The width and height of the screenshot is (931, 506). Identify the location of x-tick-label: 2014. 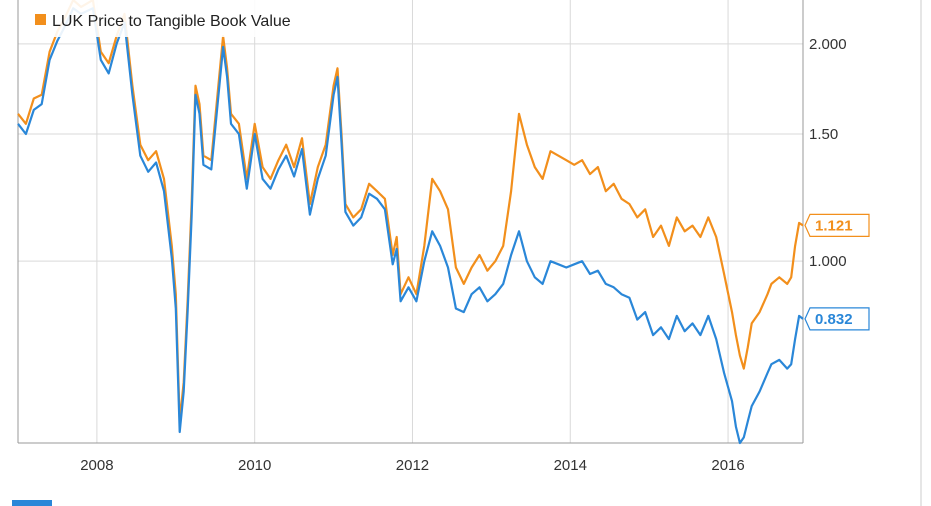
(570, 465).